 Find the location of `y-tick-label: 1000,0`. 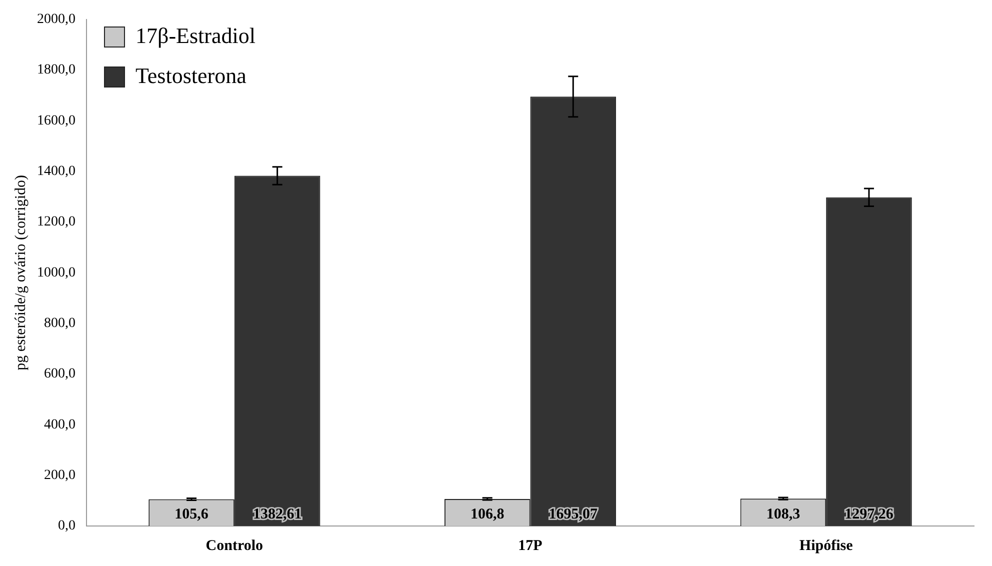

y-tick-label: 1000,0 is located at coordinates (56, 272).